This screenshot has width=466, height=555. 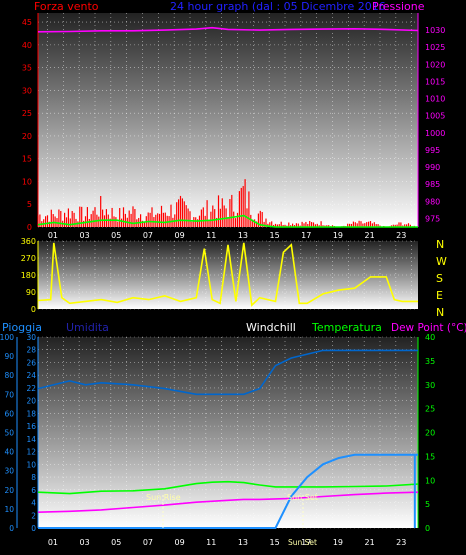 What do you see at coordinates (432, 218) in the screenshot?
I see `pressure-y-tick-label: 975` at bounding box center [432, 218].